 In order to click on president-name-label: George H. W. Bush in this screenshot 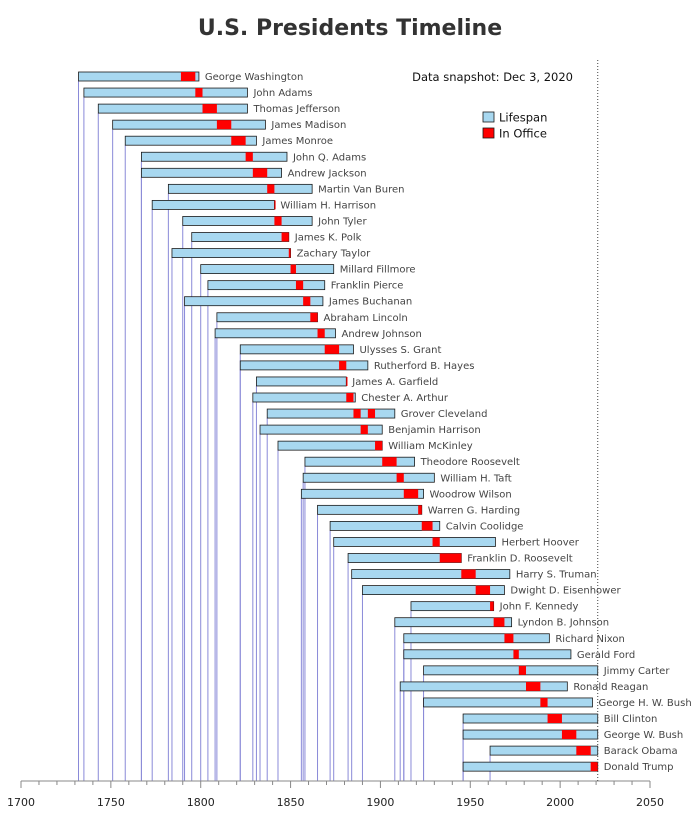, I will do `click(644, 703)`.